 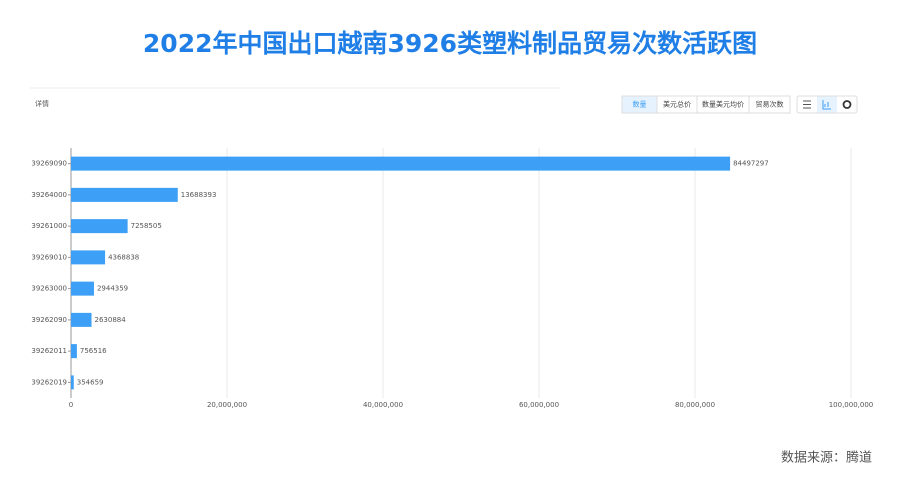 What do you see at coordinates (90, 382) in the screenshot?
I see `value-label: 354659` at bounding box center [90, 382].